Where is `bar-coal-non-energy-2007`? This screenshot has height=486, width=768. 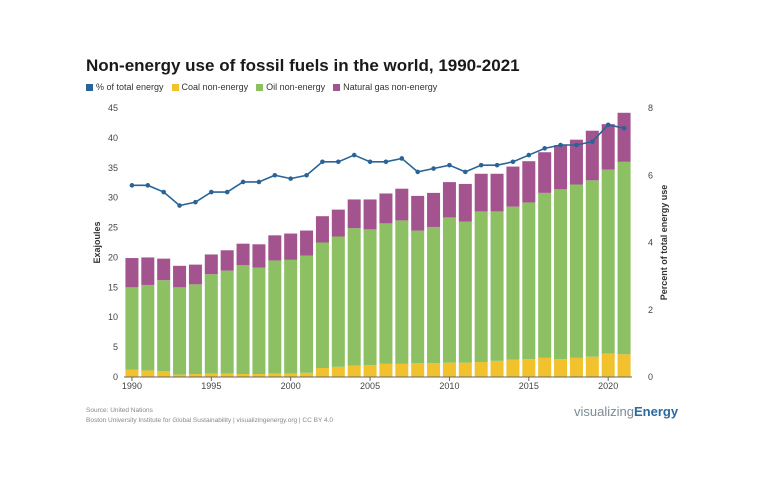
bar-coal-non-energy-2007 is located at coordinates (402, 370).